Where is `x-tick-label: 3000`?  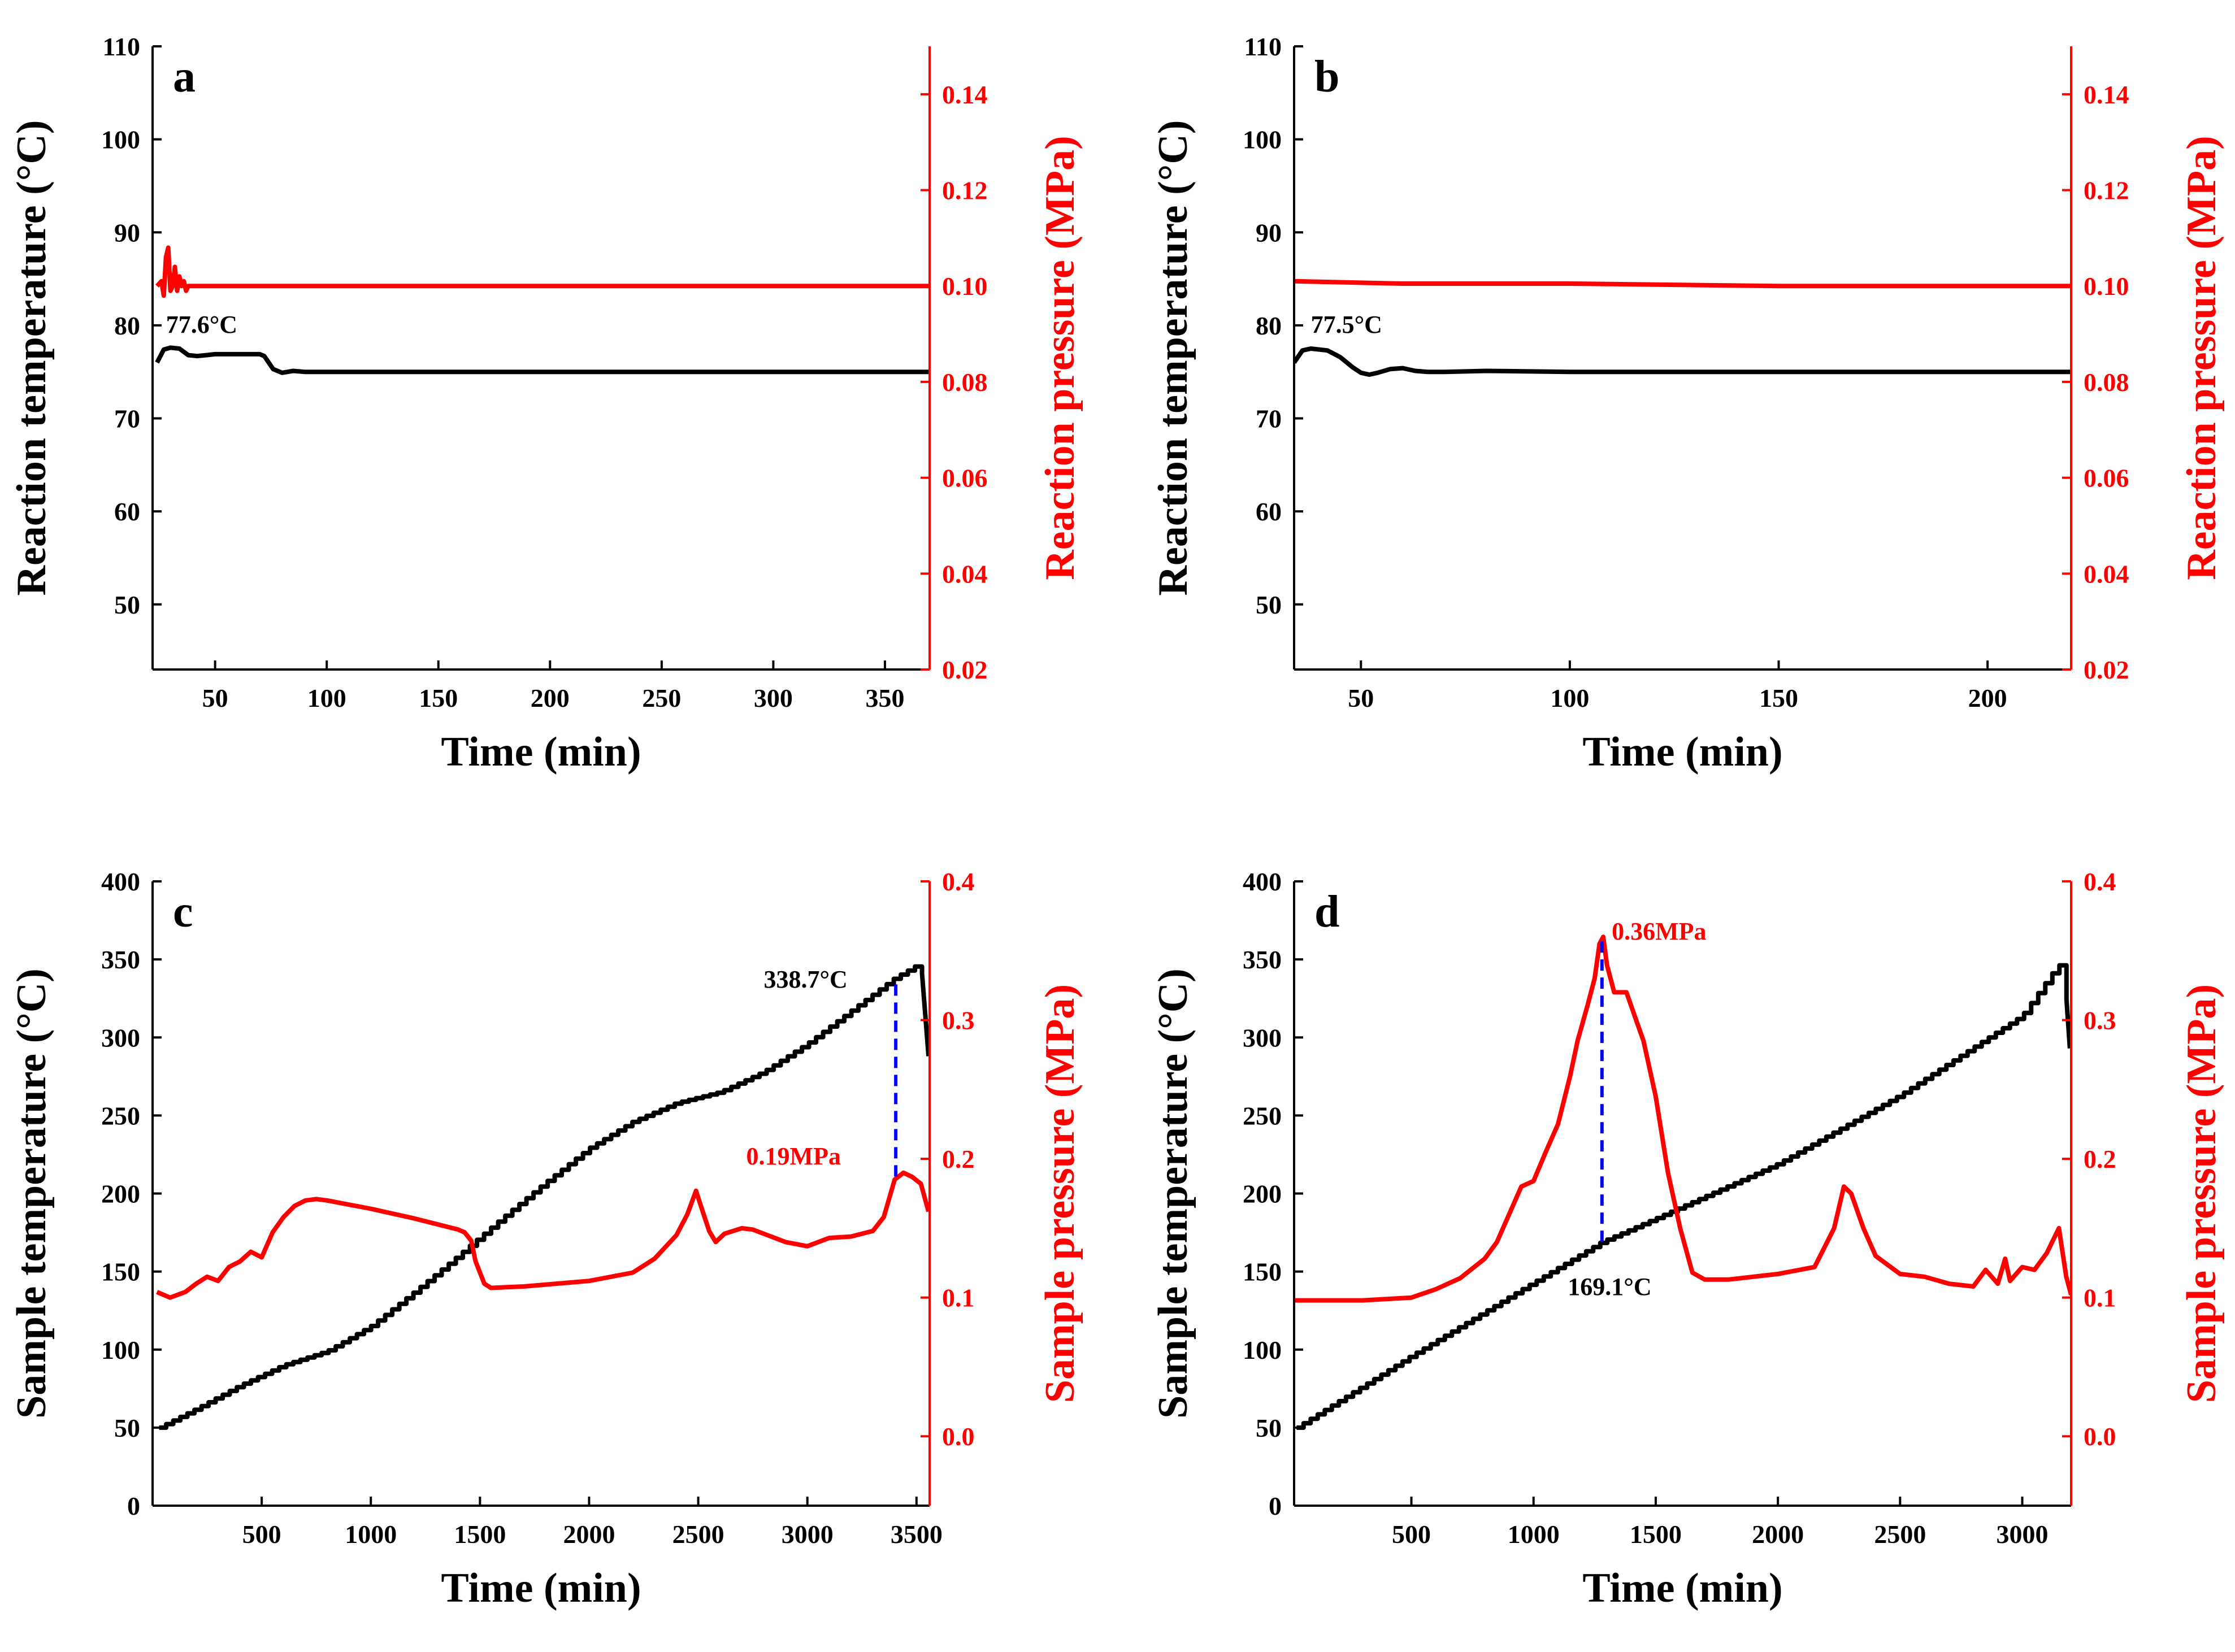
x-tick-label: 3000 is located at coordinates (2023, 1534).